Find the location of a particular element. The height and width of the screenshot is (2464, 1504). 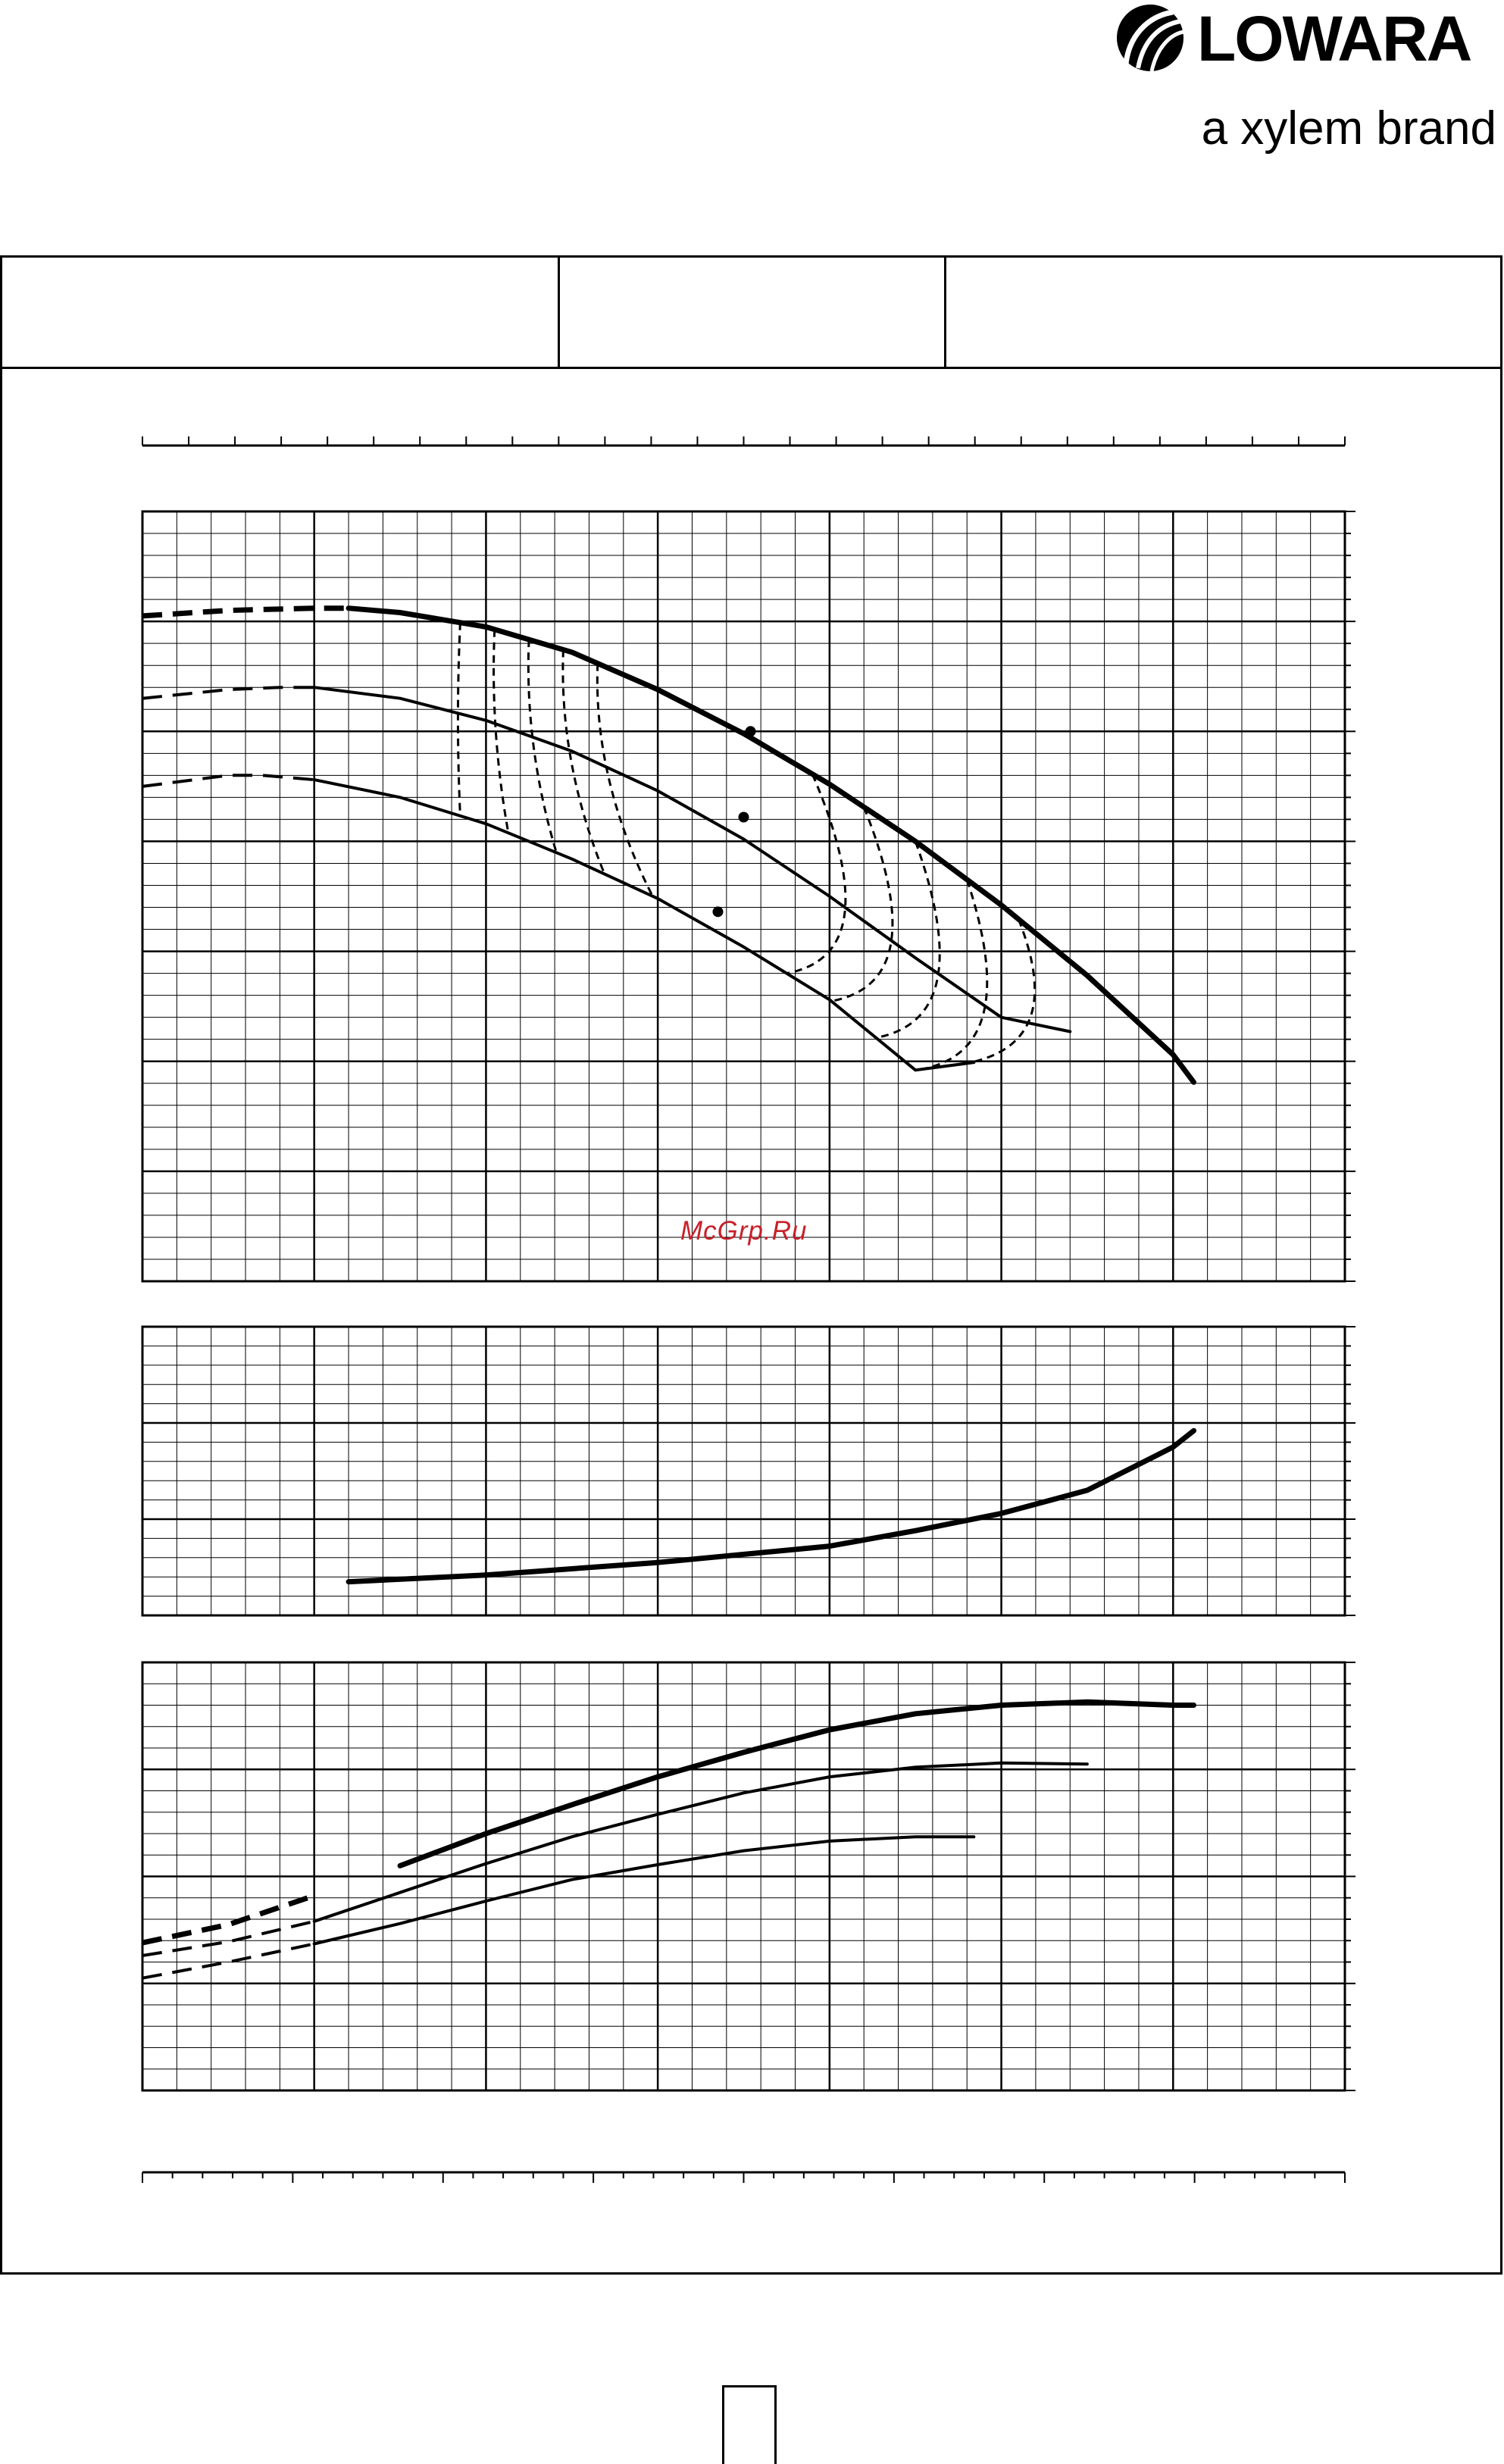

head-curve-3-extension is located at coordinates (228, 781).